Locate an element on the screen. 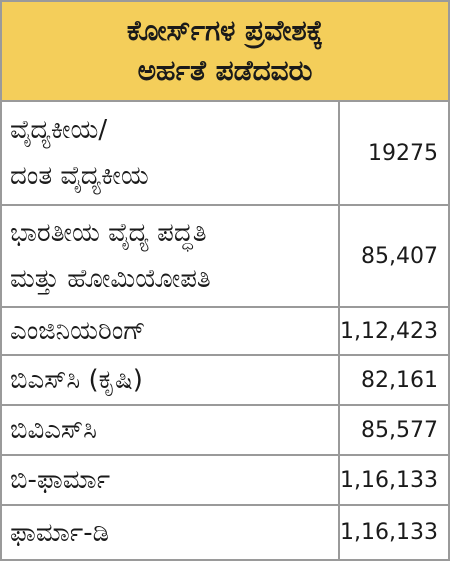  row-label: ಎಂಜಿನಿಯರಿಂಗ್ is located at coordinates (171, 331).